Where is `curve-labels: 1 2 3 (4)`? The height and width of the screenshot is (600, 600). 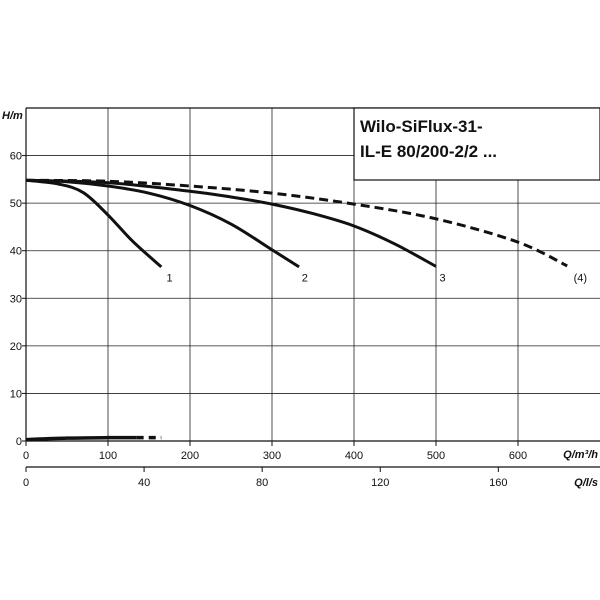 curve-labels: 1 2 3 (4) is located at coordinates (376, 279).